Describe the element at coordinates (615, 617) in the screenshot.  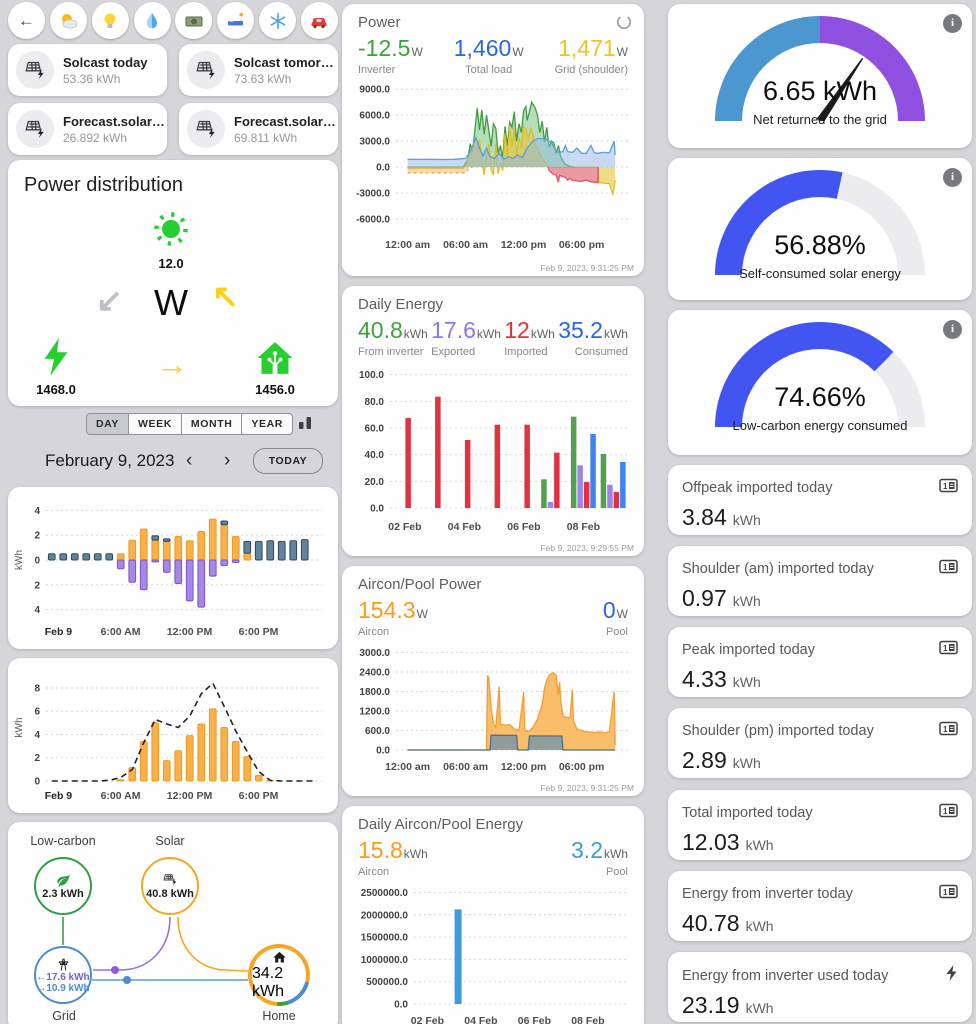
I see `stat-pool: 0W Pool` at that location.